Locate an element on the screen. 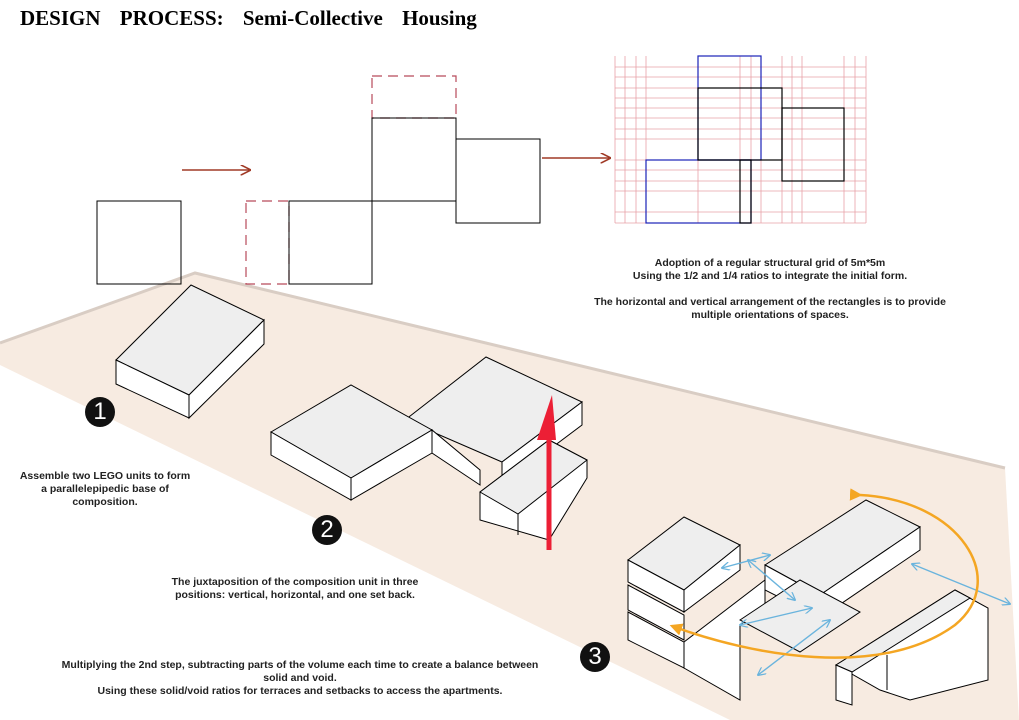  grid-rectangles is located at coordinates (745, 139).